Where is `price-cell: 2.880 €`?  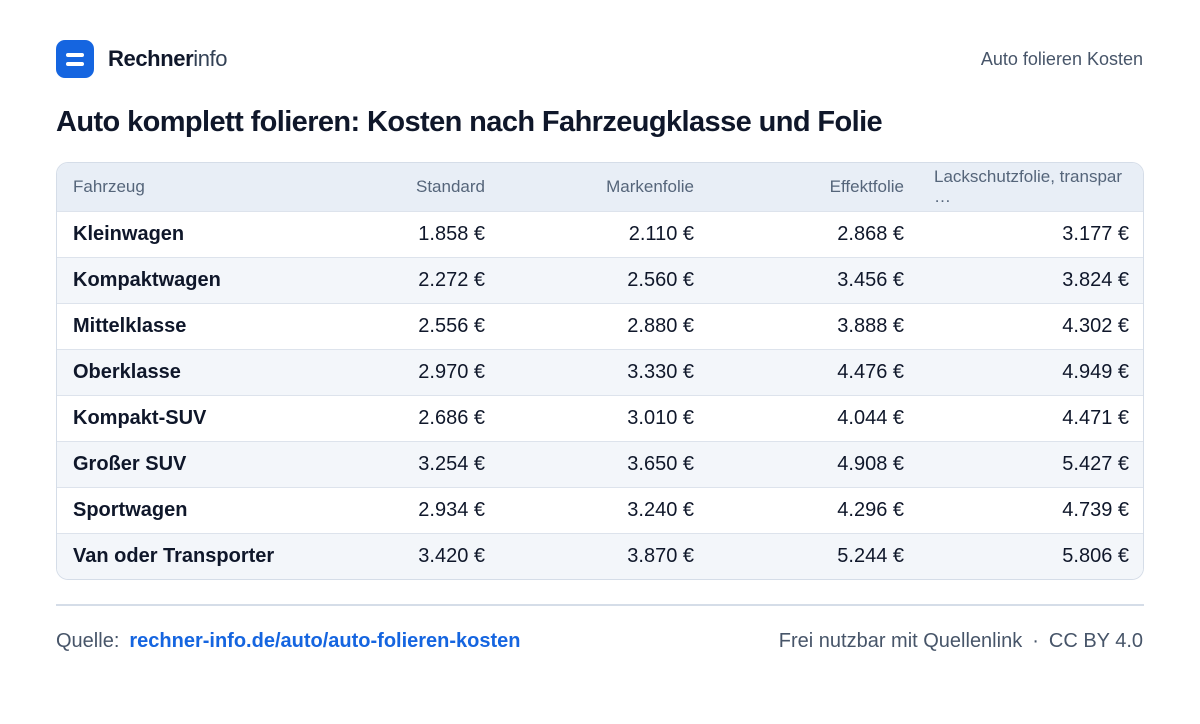 price-cell: 2.880 € is located at coordinates (660, 325).